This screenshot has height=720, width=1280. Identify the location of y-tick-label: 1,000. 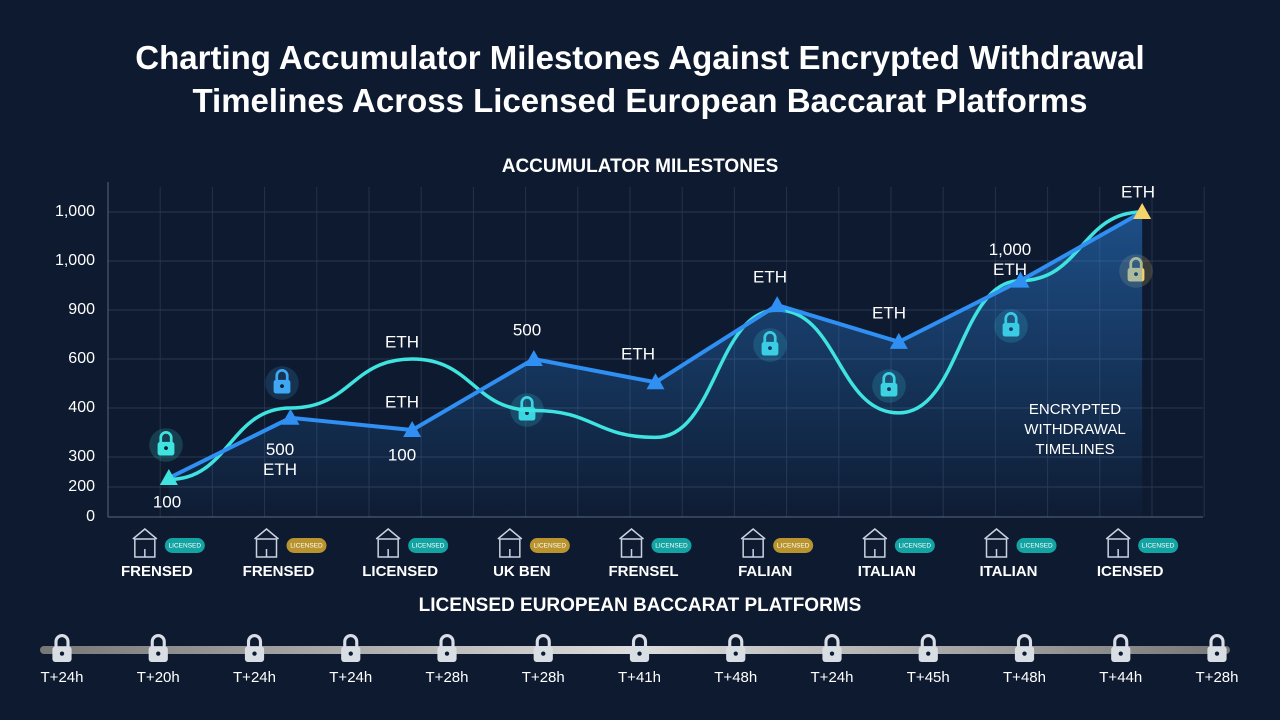
(75, 211).